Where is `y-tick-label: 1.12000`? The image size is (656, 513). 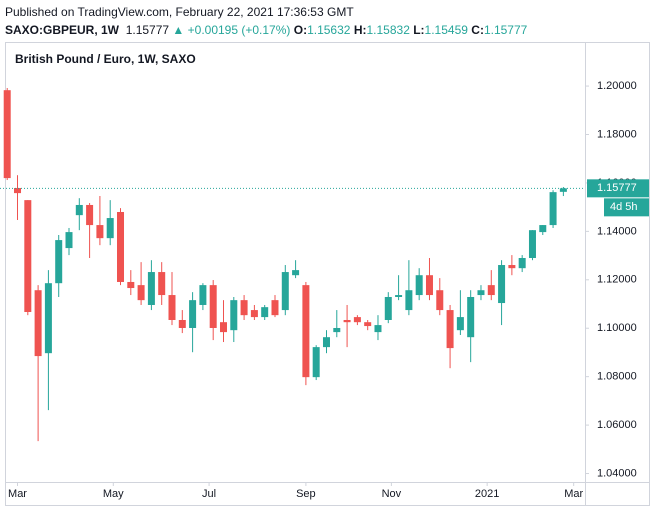
y-tick-label: 1.12000 is located at coordinates (617, 280).